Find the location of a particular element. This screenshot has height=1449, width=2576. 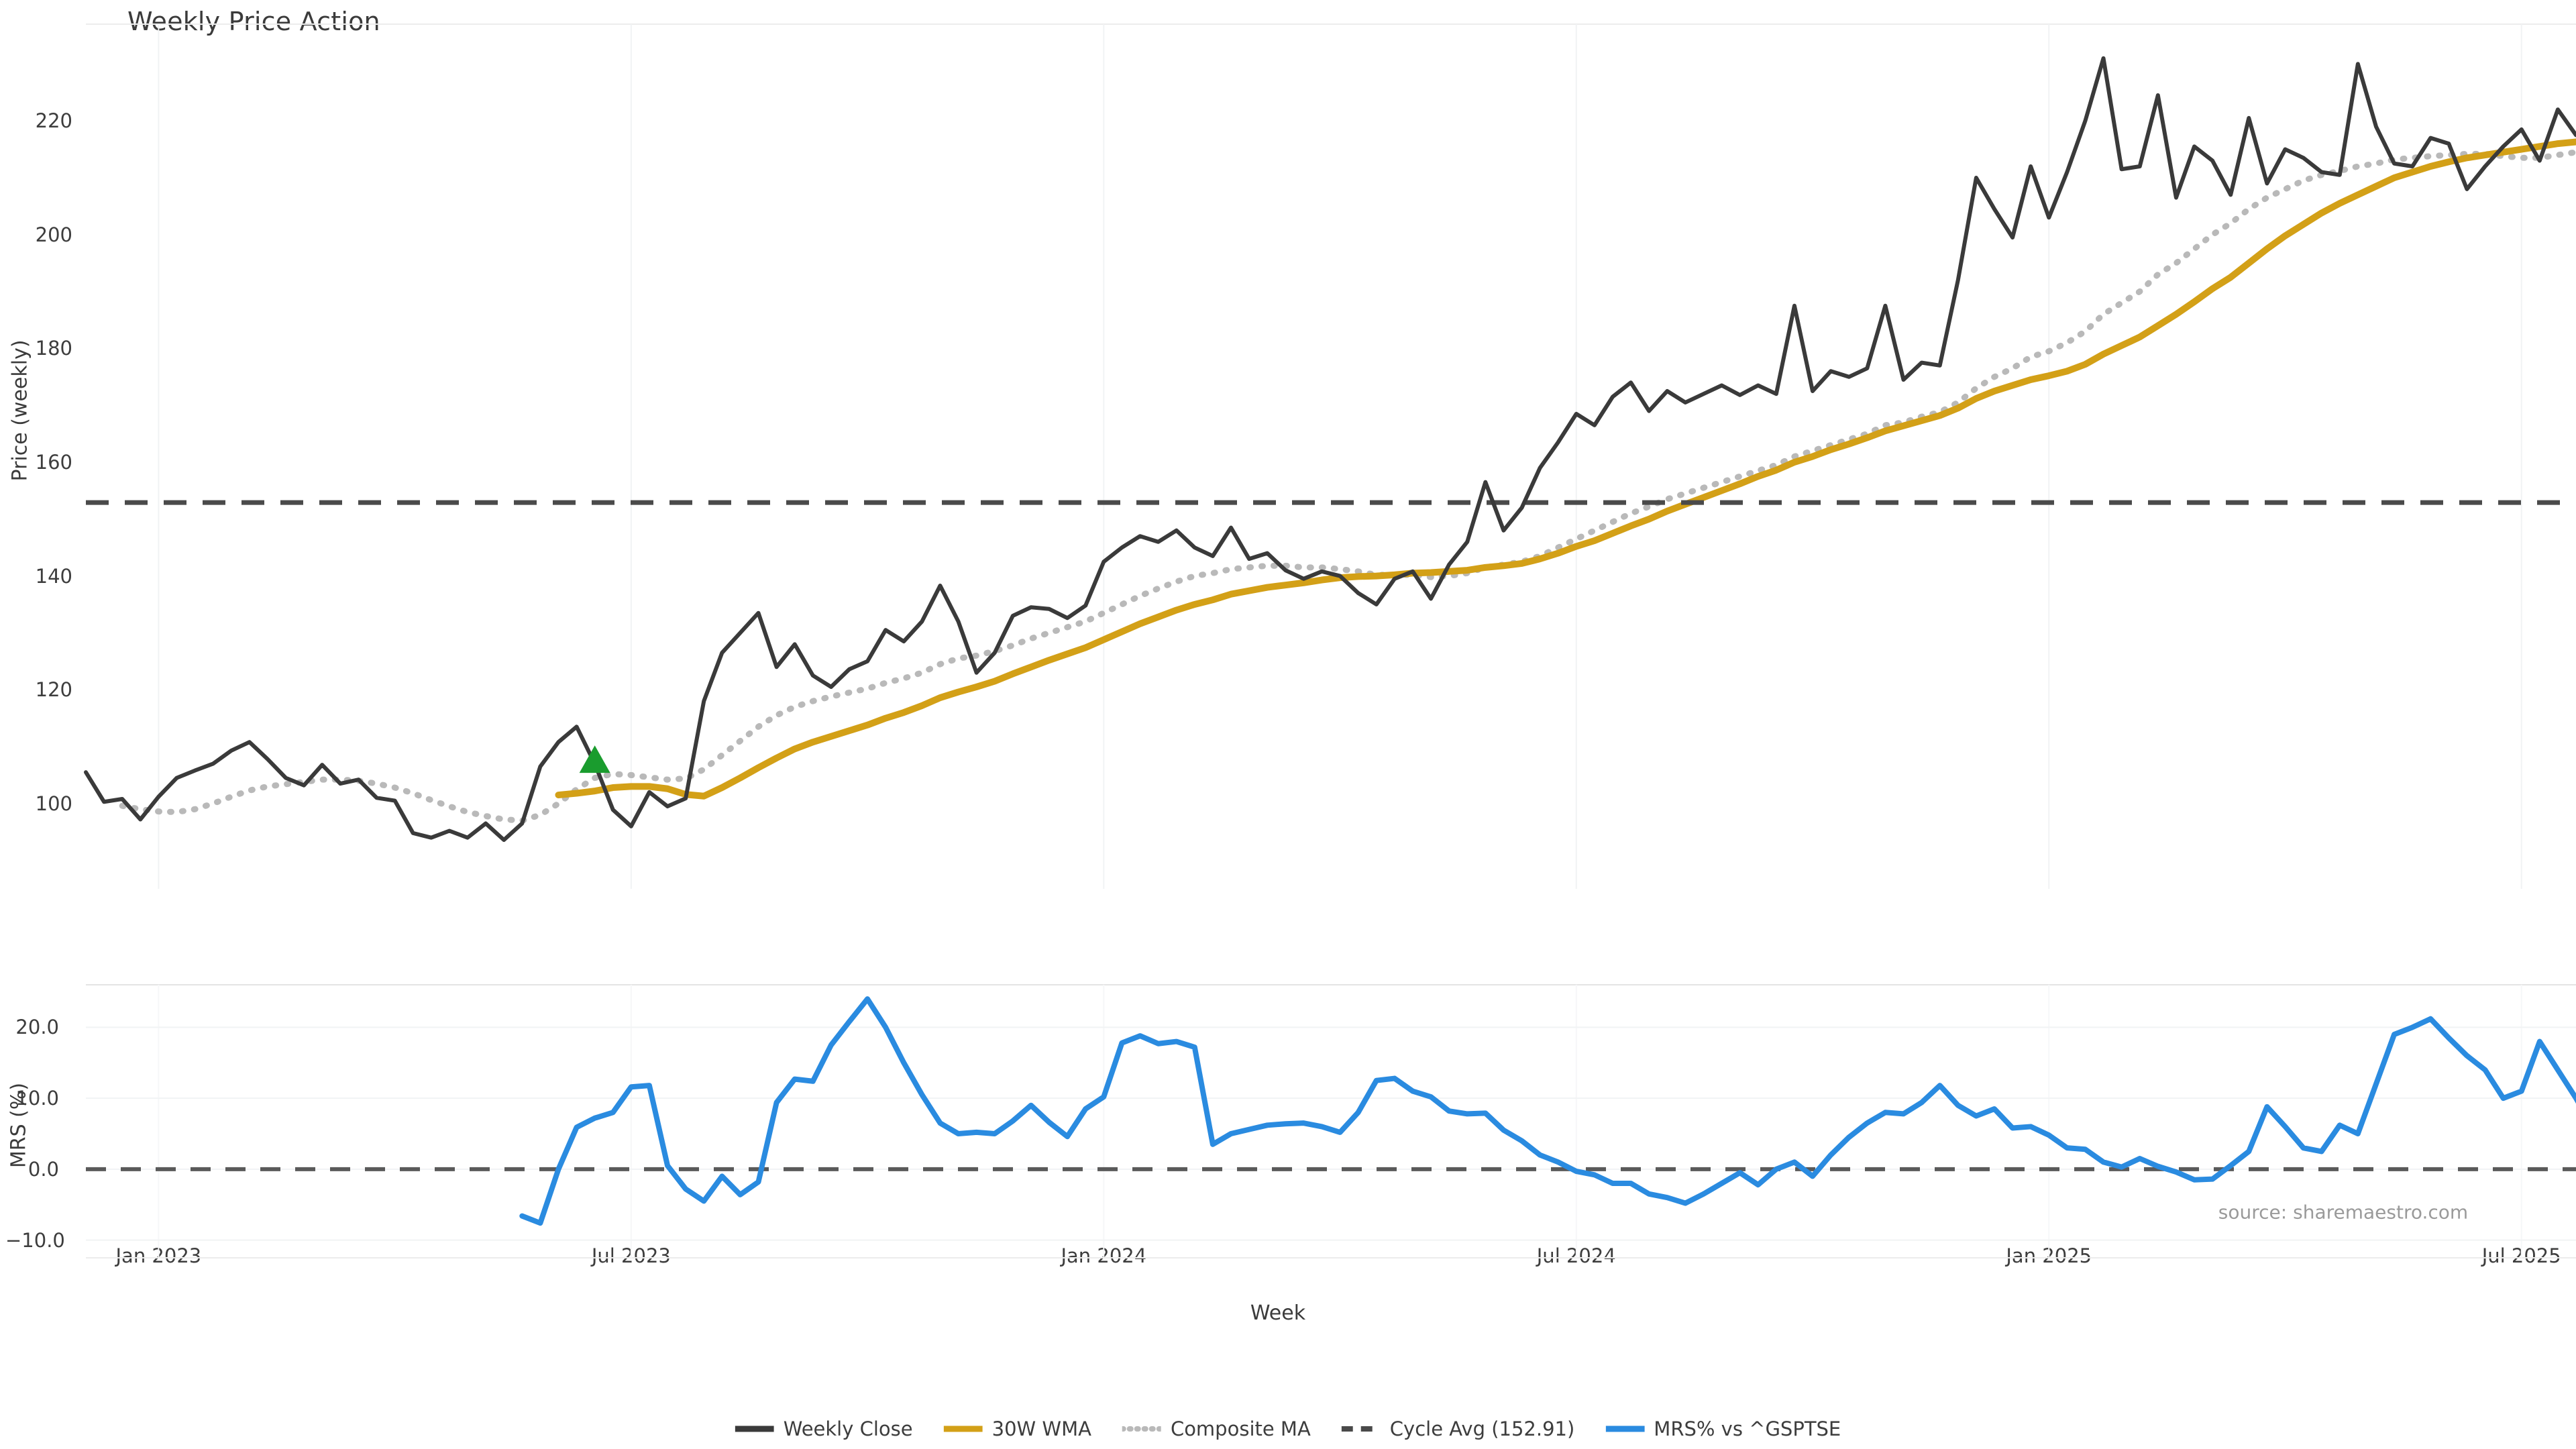

legend-item-1: 30W WMA is located at coordinates (1017, 1428).